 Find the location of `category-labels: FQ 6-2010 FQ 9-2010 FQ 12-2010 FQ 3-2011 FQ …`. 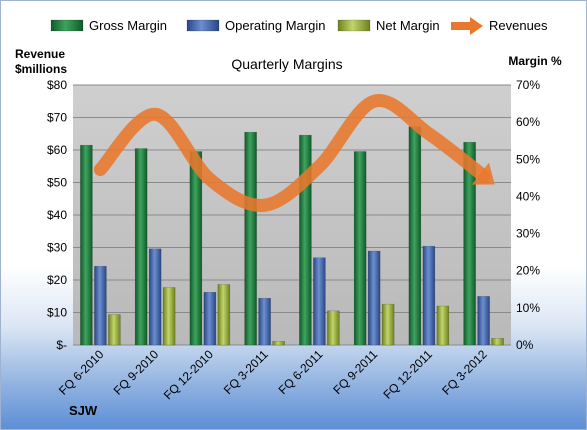

category-labels: FQ 6-2010 FQ 9-2010 FQ 12-2010 FQ 3-2011 FQ … is located at coordinates (273, 374).